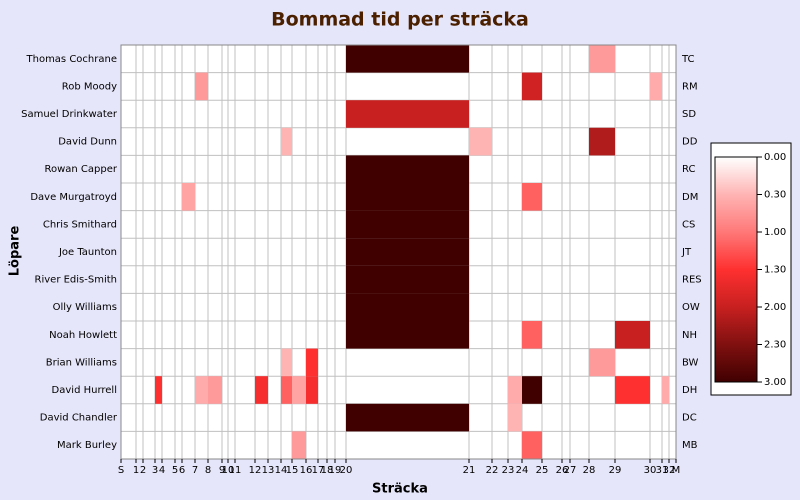 Image resolution: width=800 pixels, height=500 pixels. What do you see at coordinates (615, 470) in the screenshot?
I see `x-tick-label: 29` at bounding box center [615, 470].